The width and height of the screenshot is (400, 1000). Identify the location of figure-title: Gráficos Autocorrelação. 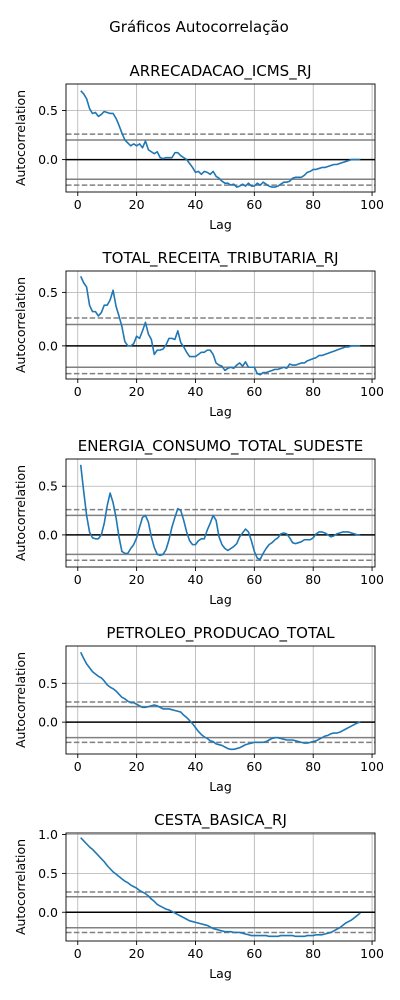
(199, 27).